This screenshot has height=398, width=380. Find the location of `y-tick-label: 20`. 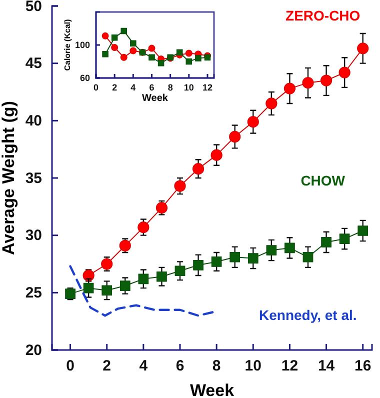

y-tick-label: 20 is located at coordinates (33, 350).